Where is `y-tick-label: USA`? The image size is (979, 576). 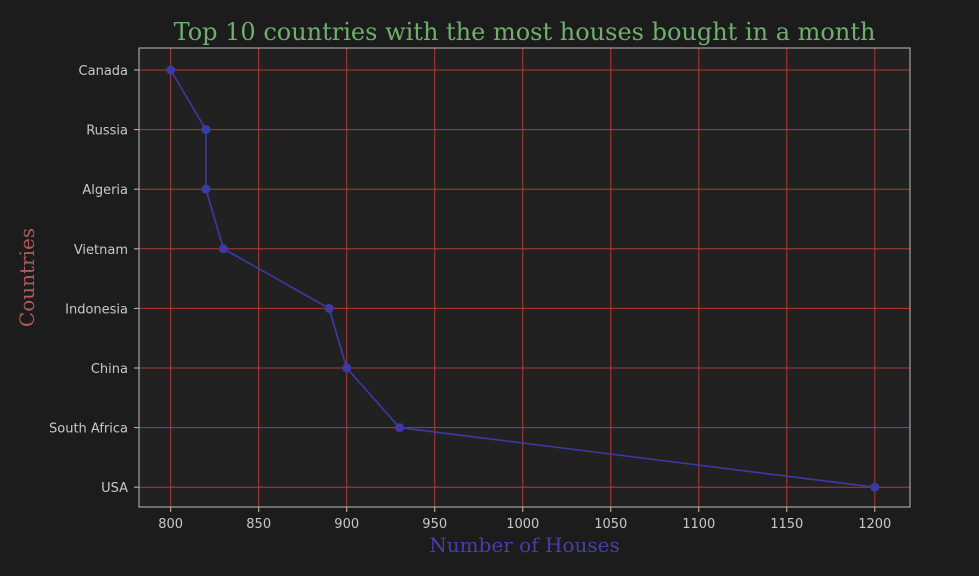
y-tick-label: USA is located at coordinates (114, 488).